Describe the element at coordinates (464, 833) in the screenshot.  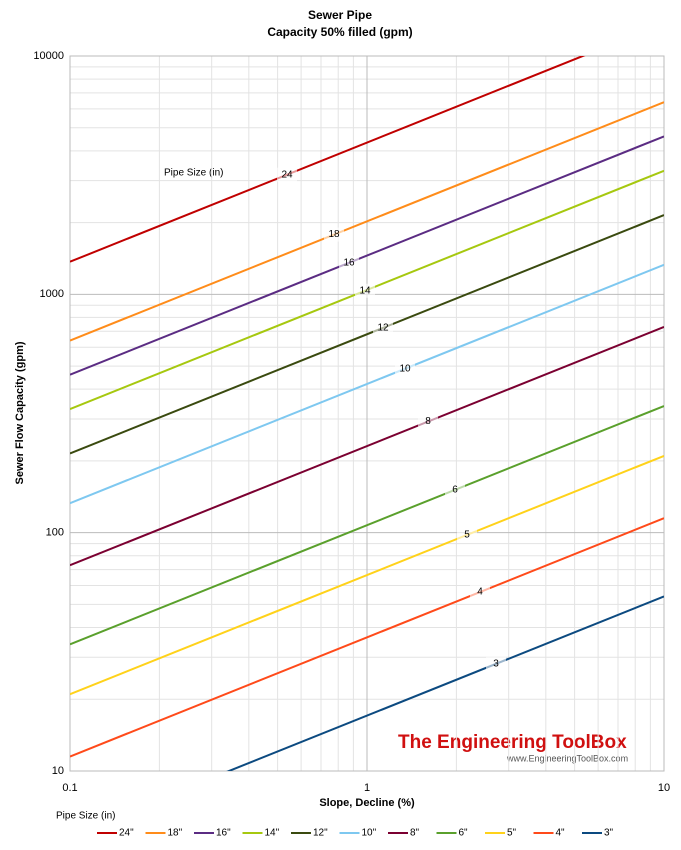
I see `legend-label: 6"` at that location.